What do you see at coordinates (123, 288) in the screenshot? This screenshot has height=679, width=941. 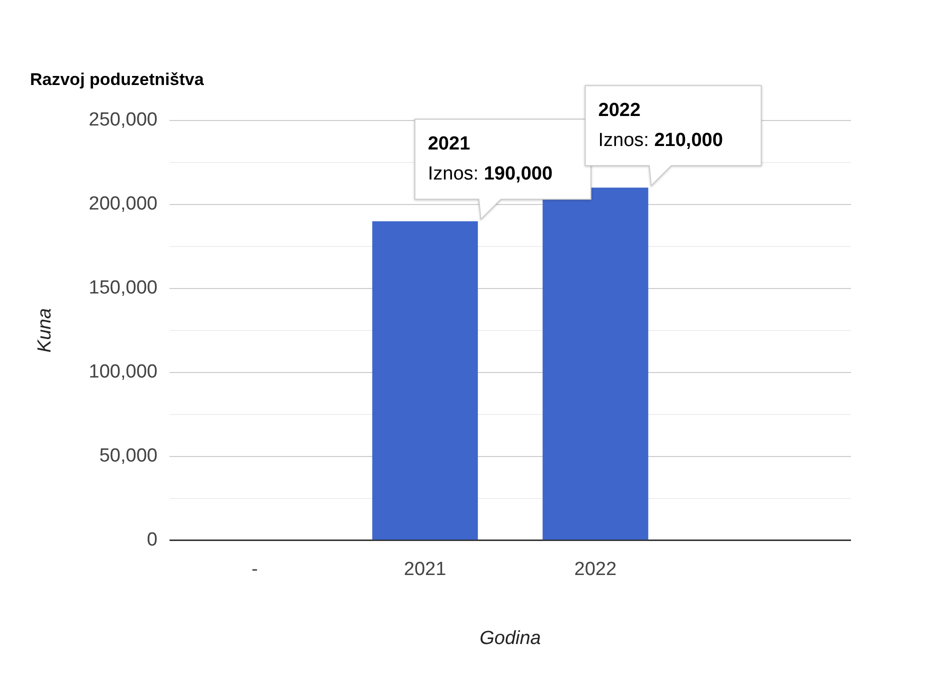 I see `y-tick-label: 150,000` at bounding box center [123, 288].